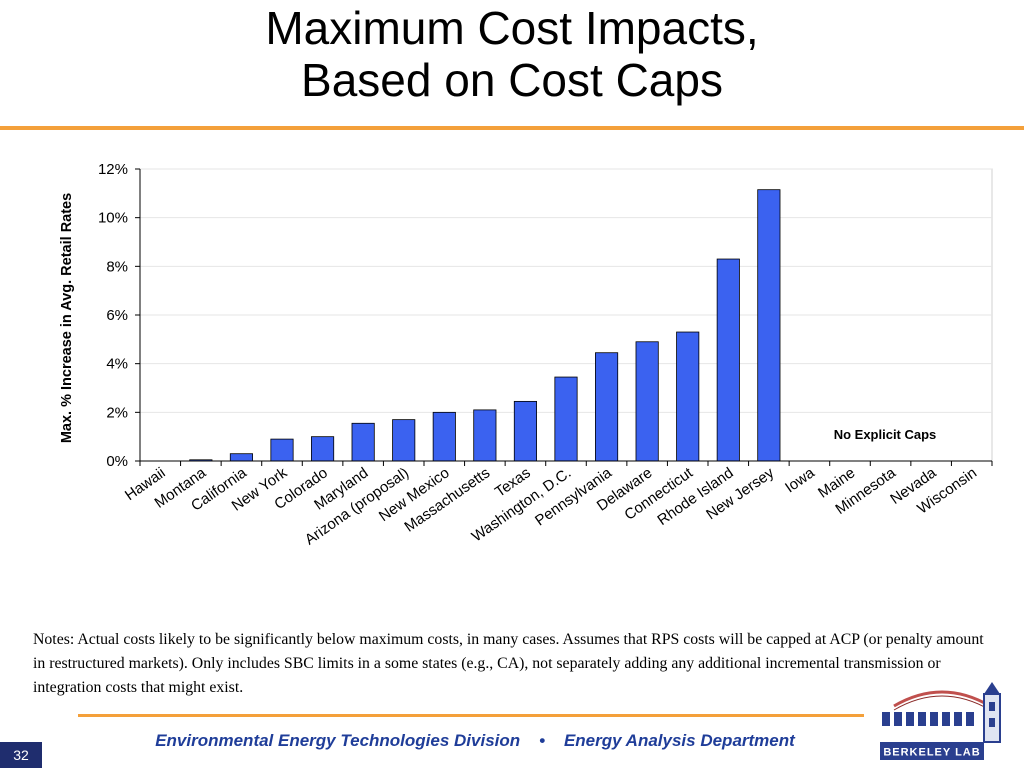 The width and height of the screenshot is (1024, 768). Describe the element at coordinates (67, 318) in the screenshot. I see `y-axis-label: Max. % Increase in Avg. Retail Rates` at that location.